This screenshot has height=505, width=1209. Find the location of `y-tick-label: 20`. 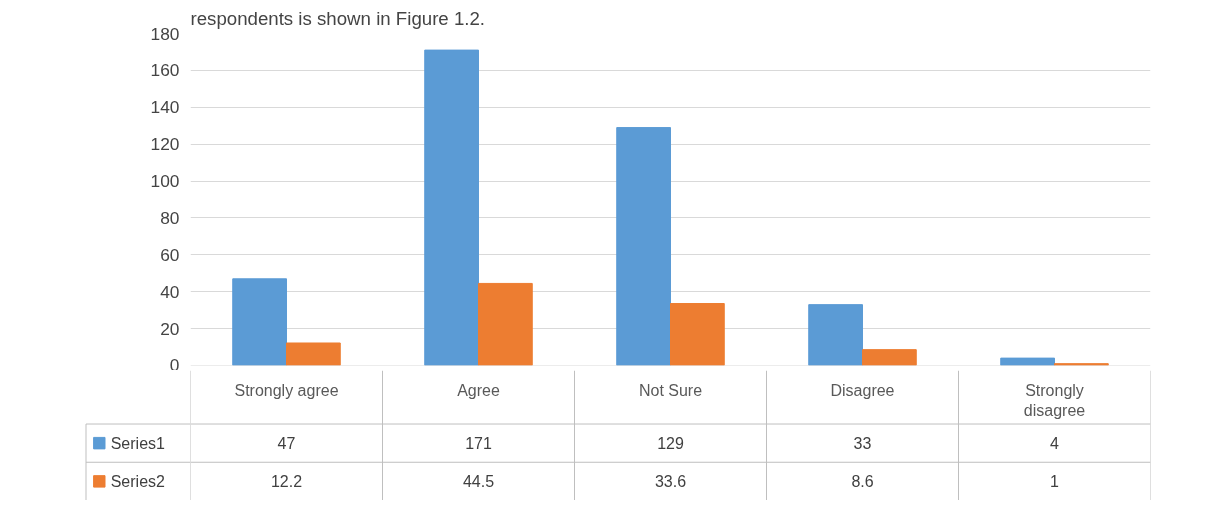

y-tick-label: 20 is located at coordinates (170, 328).